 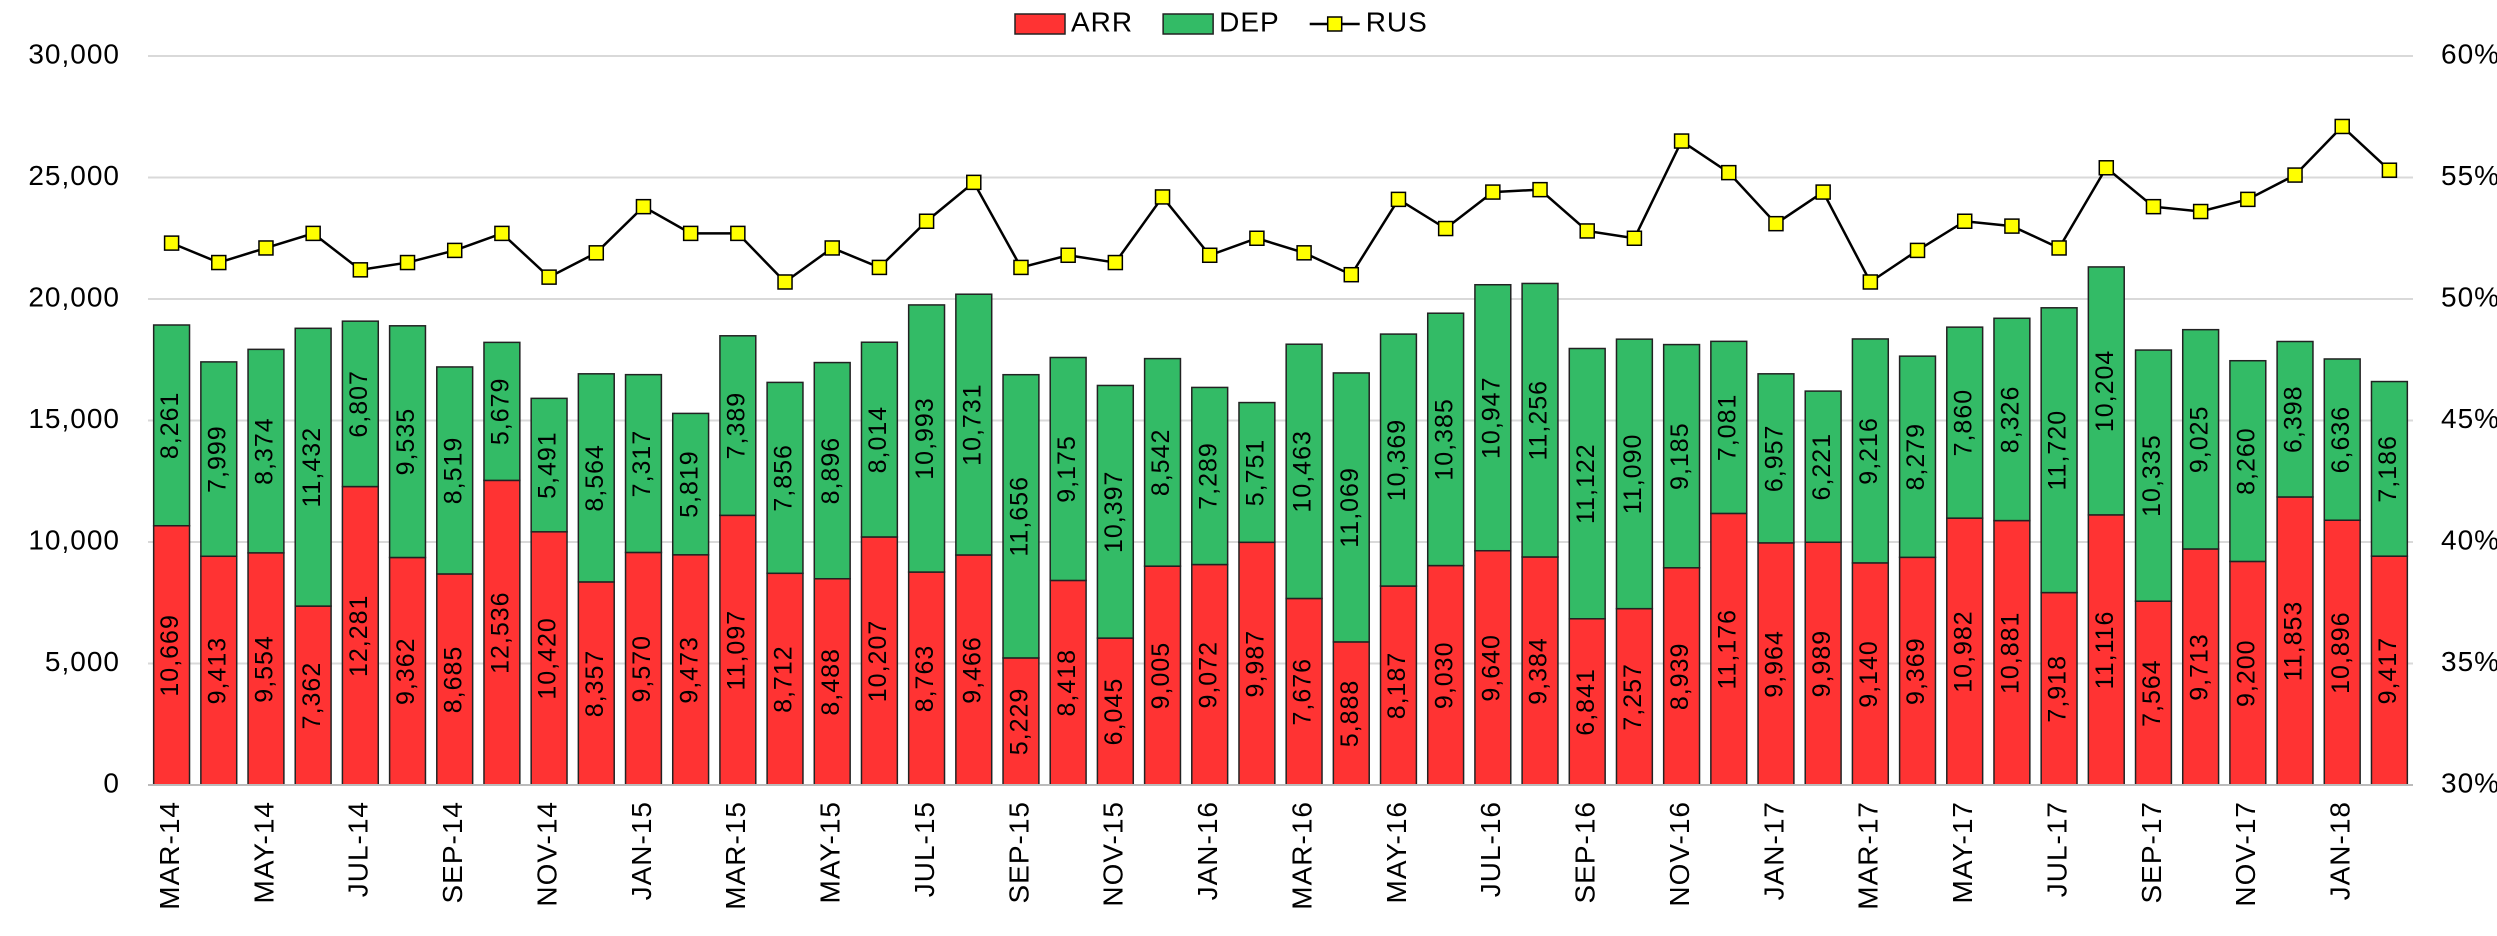 I want to click on bar-value-label: 10,731, so click(x=972, y=424).